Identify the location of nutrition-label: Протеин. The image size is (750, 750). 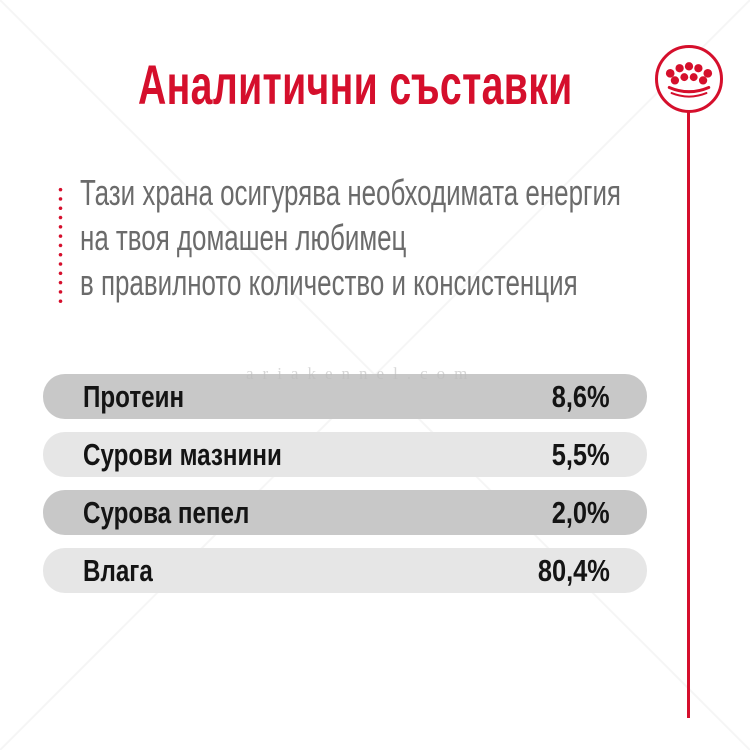
(134, 396).